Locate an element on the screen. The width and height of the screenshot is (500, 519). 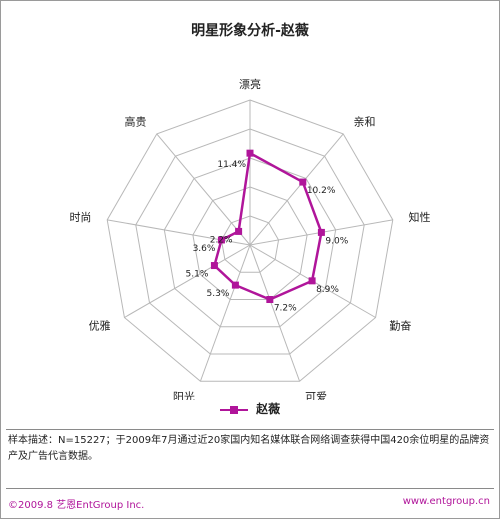
chart-title: 明星形象分析-赵薇 is located at coordinates (250, 31).